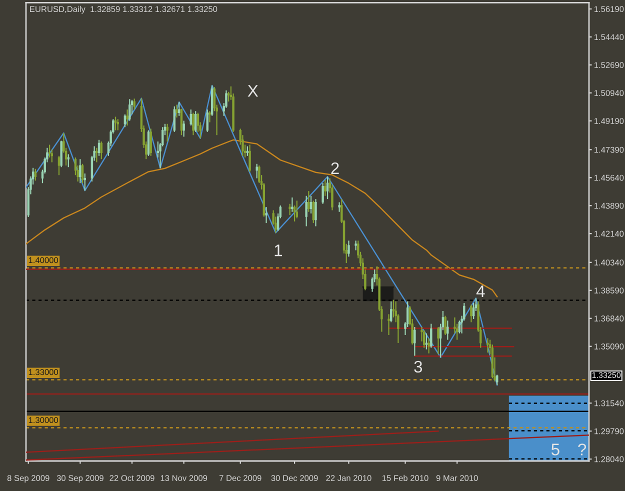 The image size is (625, 491). What do you see at coordinates (555, 450) in the screenshot?
I see `annotation: 5` at bounding box center [555, 450].